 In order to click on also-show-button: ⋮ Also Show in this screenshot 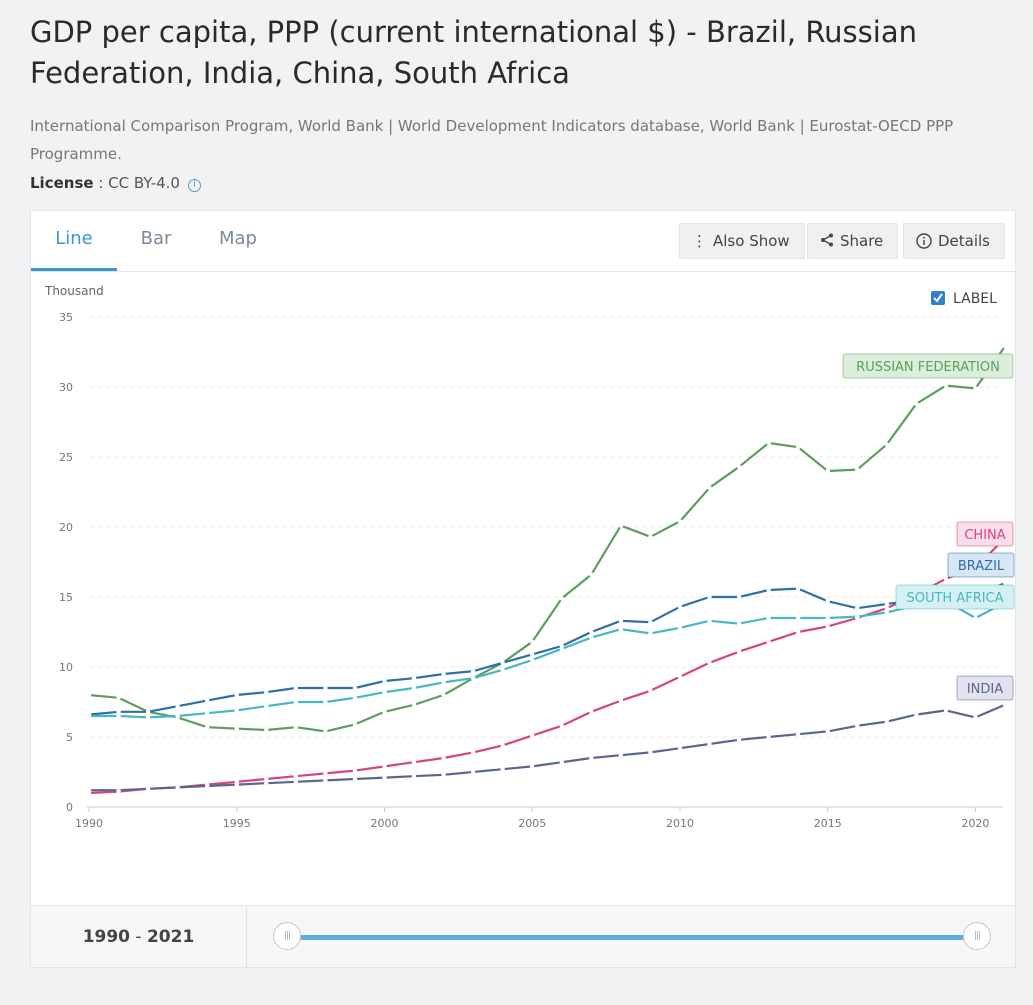, I will do `click(742, 241)`.